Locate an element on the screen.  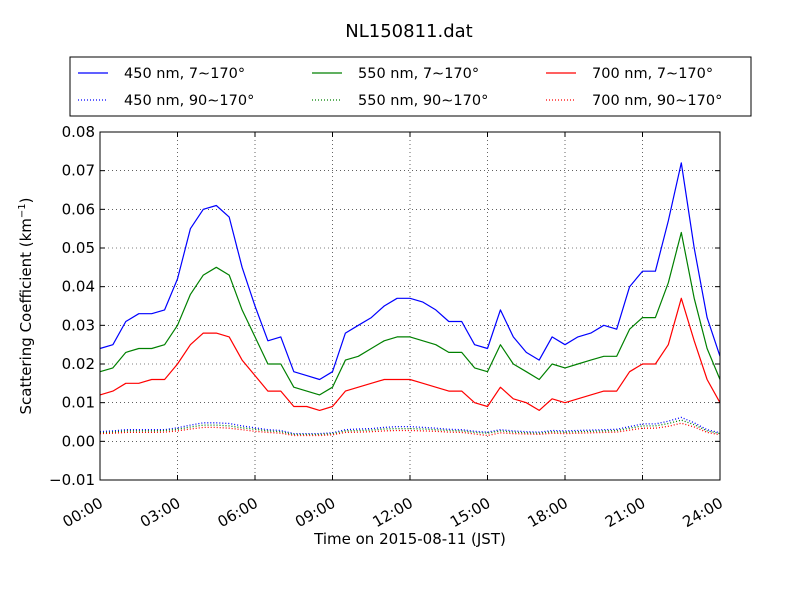
y-axis-label-end: ) is located at coordinates (26, 200).